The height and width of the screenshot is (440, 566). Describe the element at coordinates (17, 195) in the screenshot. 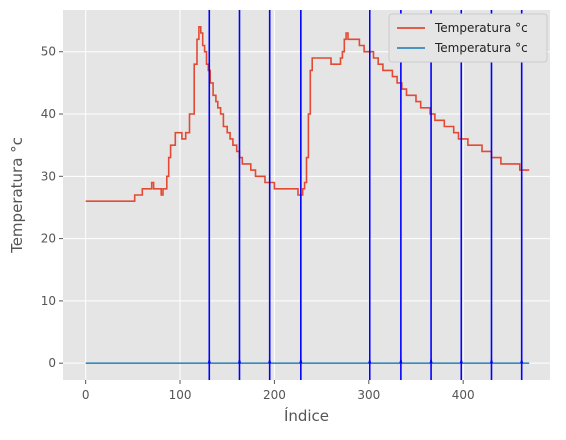

I see `y-axis-label: Temperatura °c` at that location.